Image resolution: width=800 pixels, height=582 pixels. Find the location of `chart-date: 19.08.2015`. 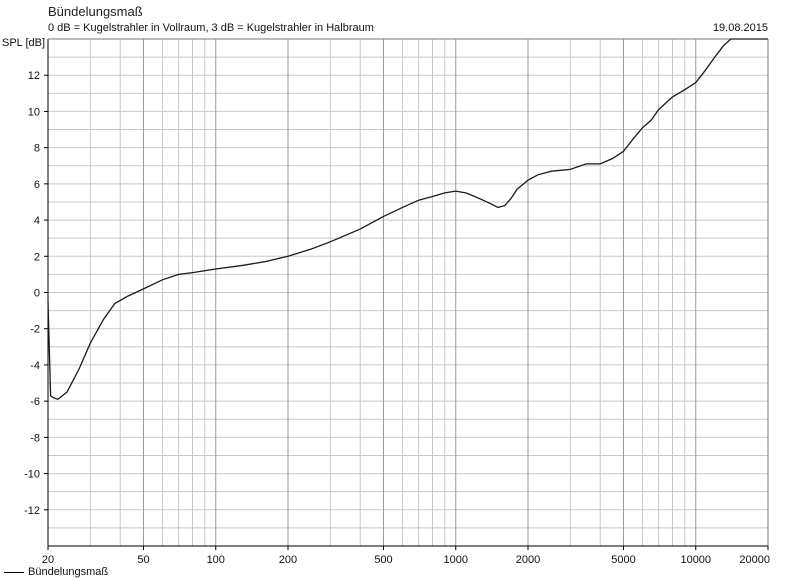

chart-date: 19.08.2015 is located at coordinates (740, 28).